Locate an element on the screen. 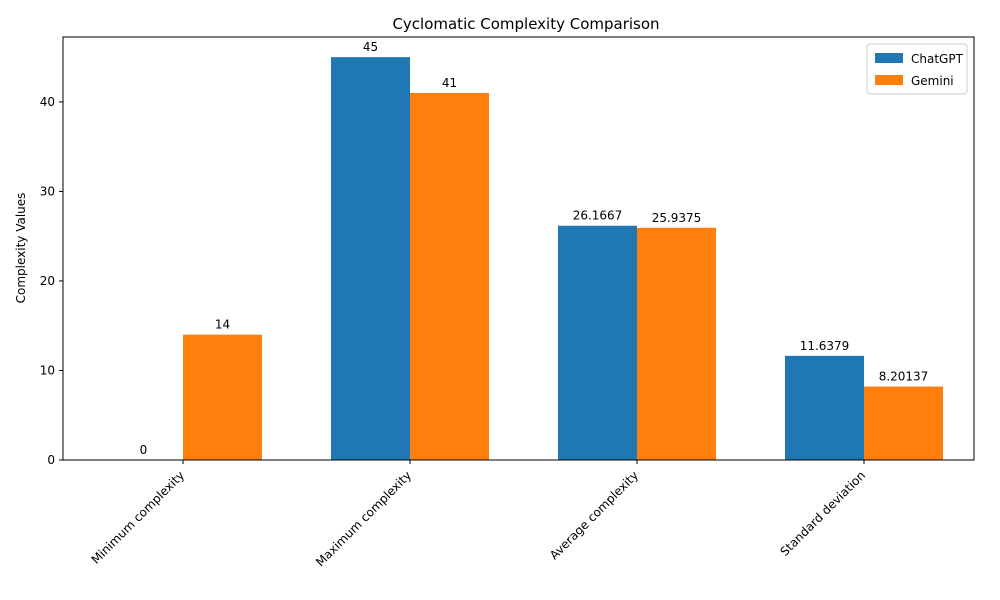 The height and width of the screenshot is (600, 1000). x-tick-label-0: Minimum complexity is located at coordinates (138, 517).